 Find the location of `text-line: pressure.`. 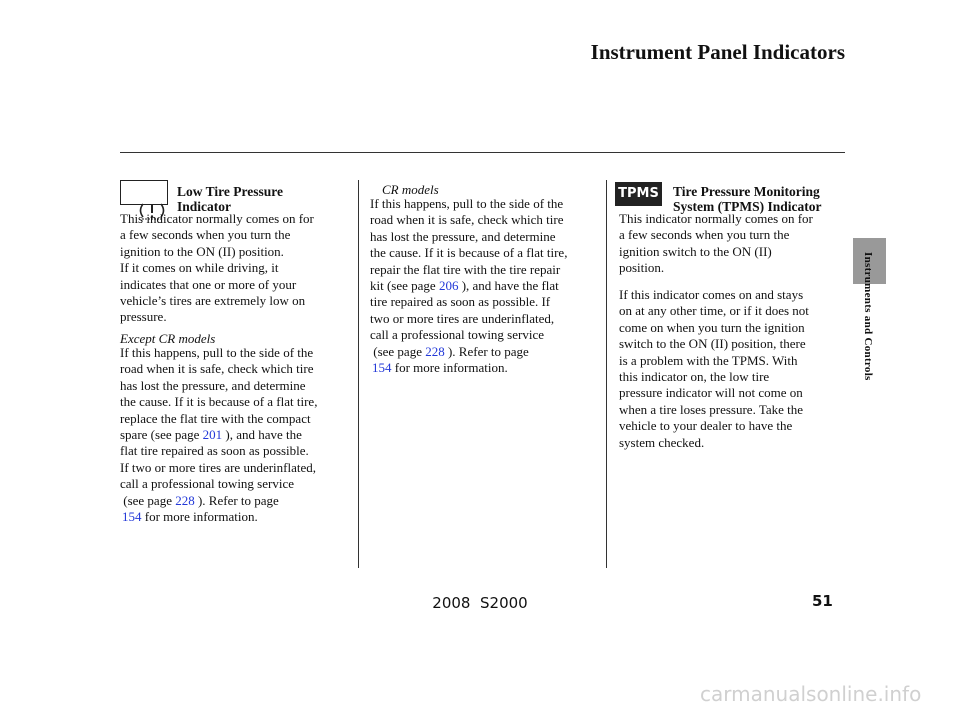

text-line: pressure. is located at coordinates (143, 317).